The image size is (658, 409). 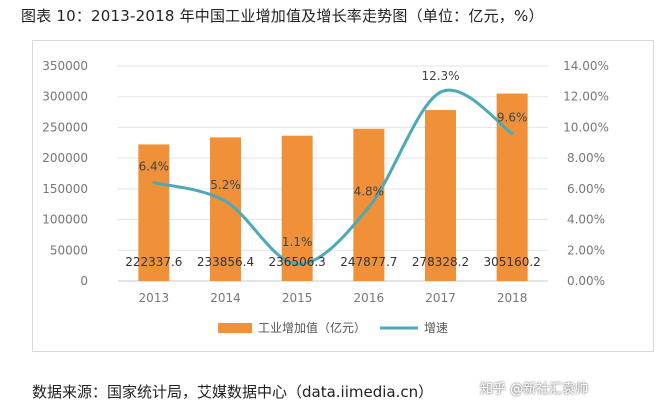 I want to click on bar-value-label: 222337.6, so click(x=153, y=262).